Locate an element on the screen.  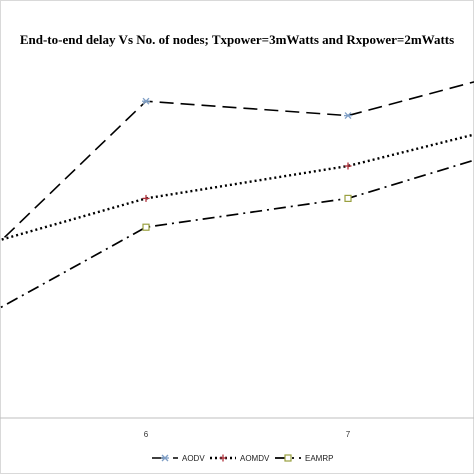
legend-label: AOMDV is located at coordinates (255, 458).